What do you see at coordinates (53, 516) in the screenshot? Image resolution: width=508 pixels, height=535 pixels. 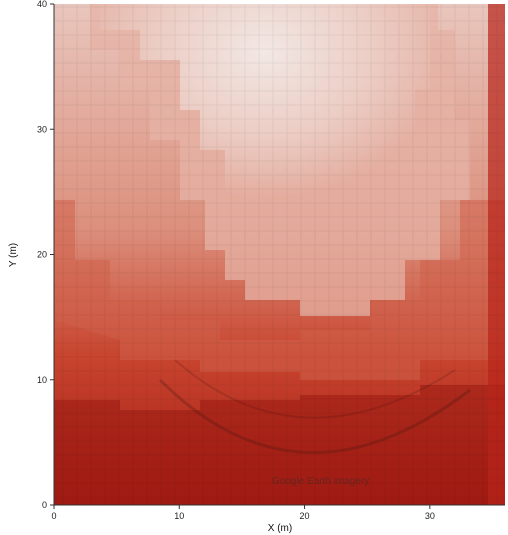 I see `x-tick-label: 0` at bounding box center [53, 516].